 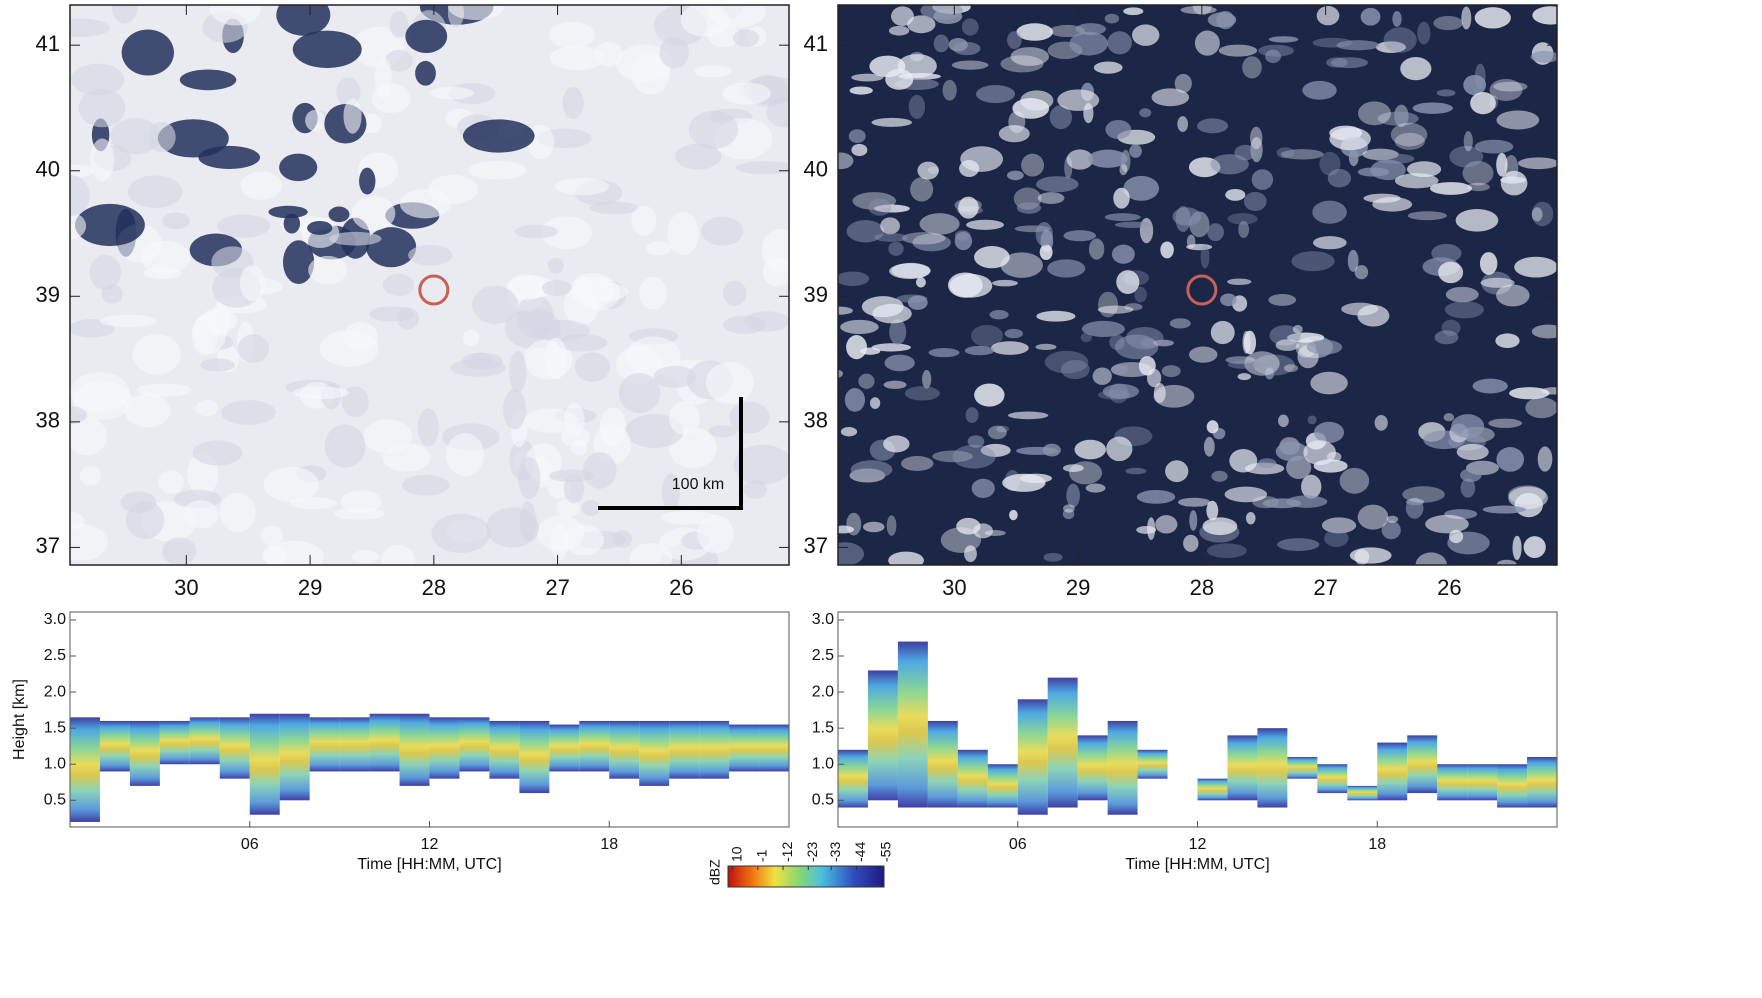 What do you see at coordinates (557, 587) in the screenshot?
I see `x-tick-label: 27` at bounding box center [557, 587].